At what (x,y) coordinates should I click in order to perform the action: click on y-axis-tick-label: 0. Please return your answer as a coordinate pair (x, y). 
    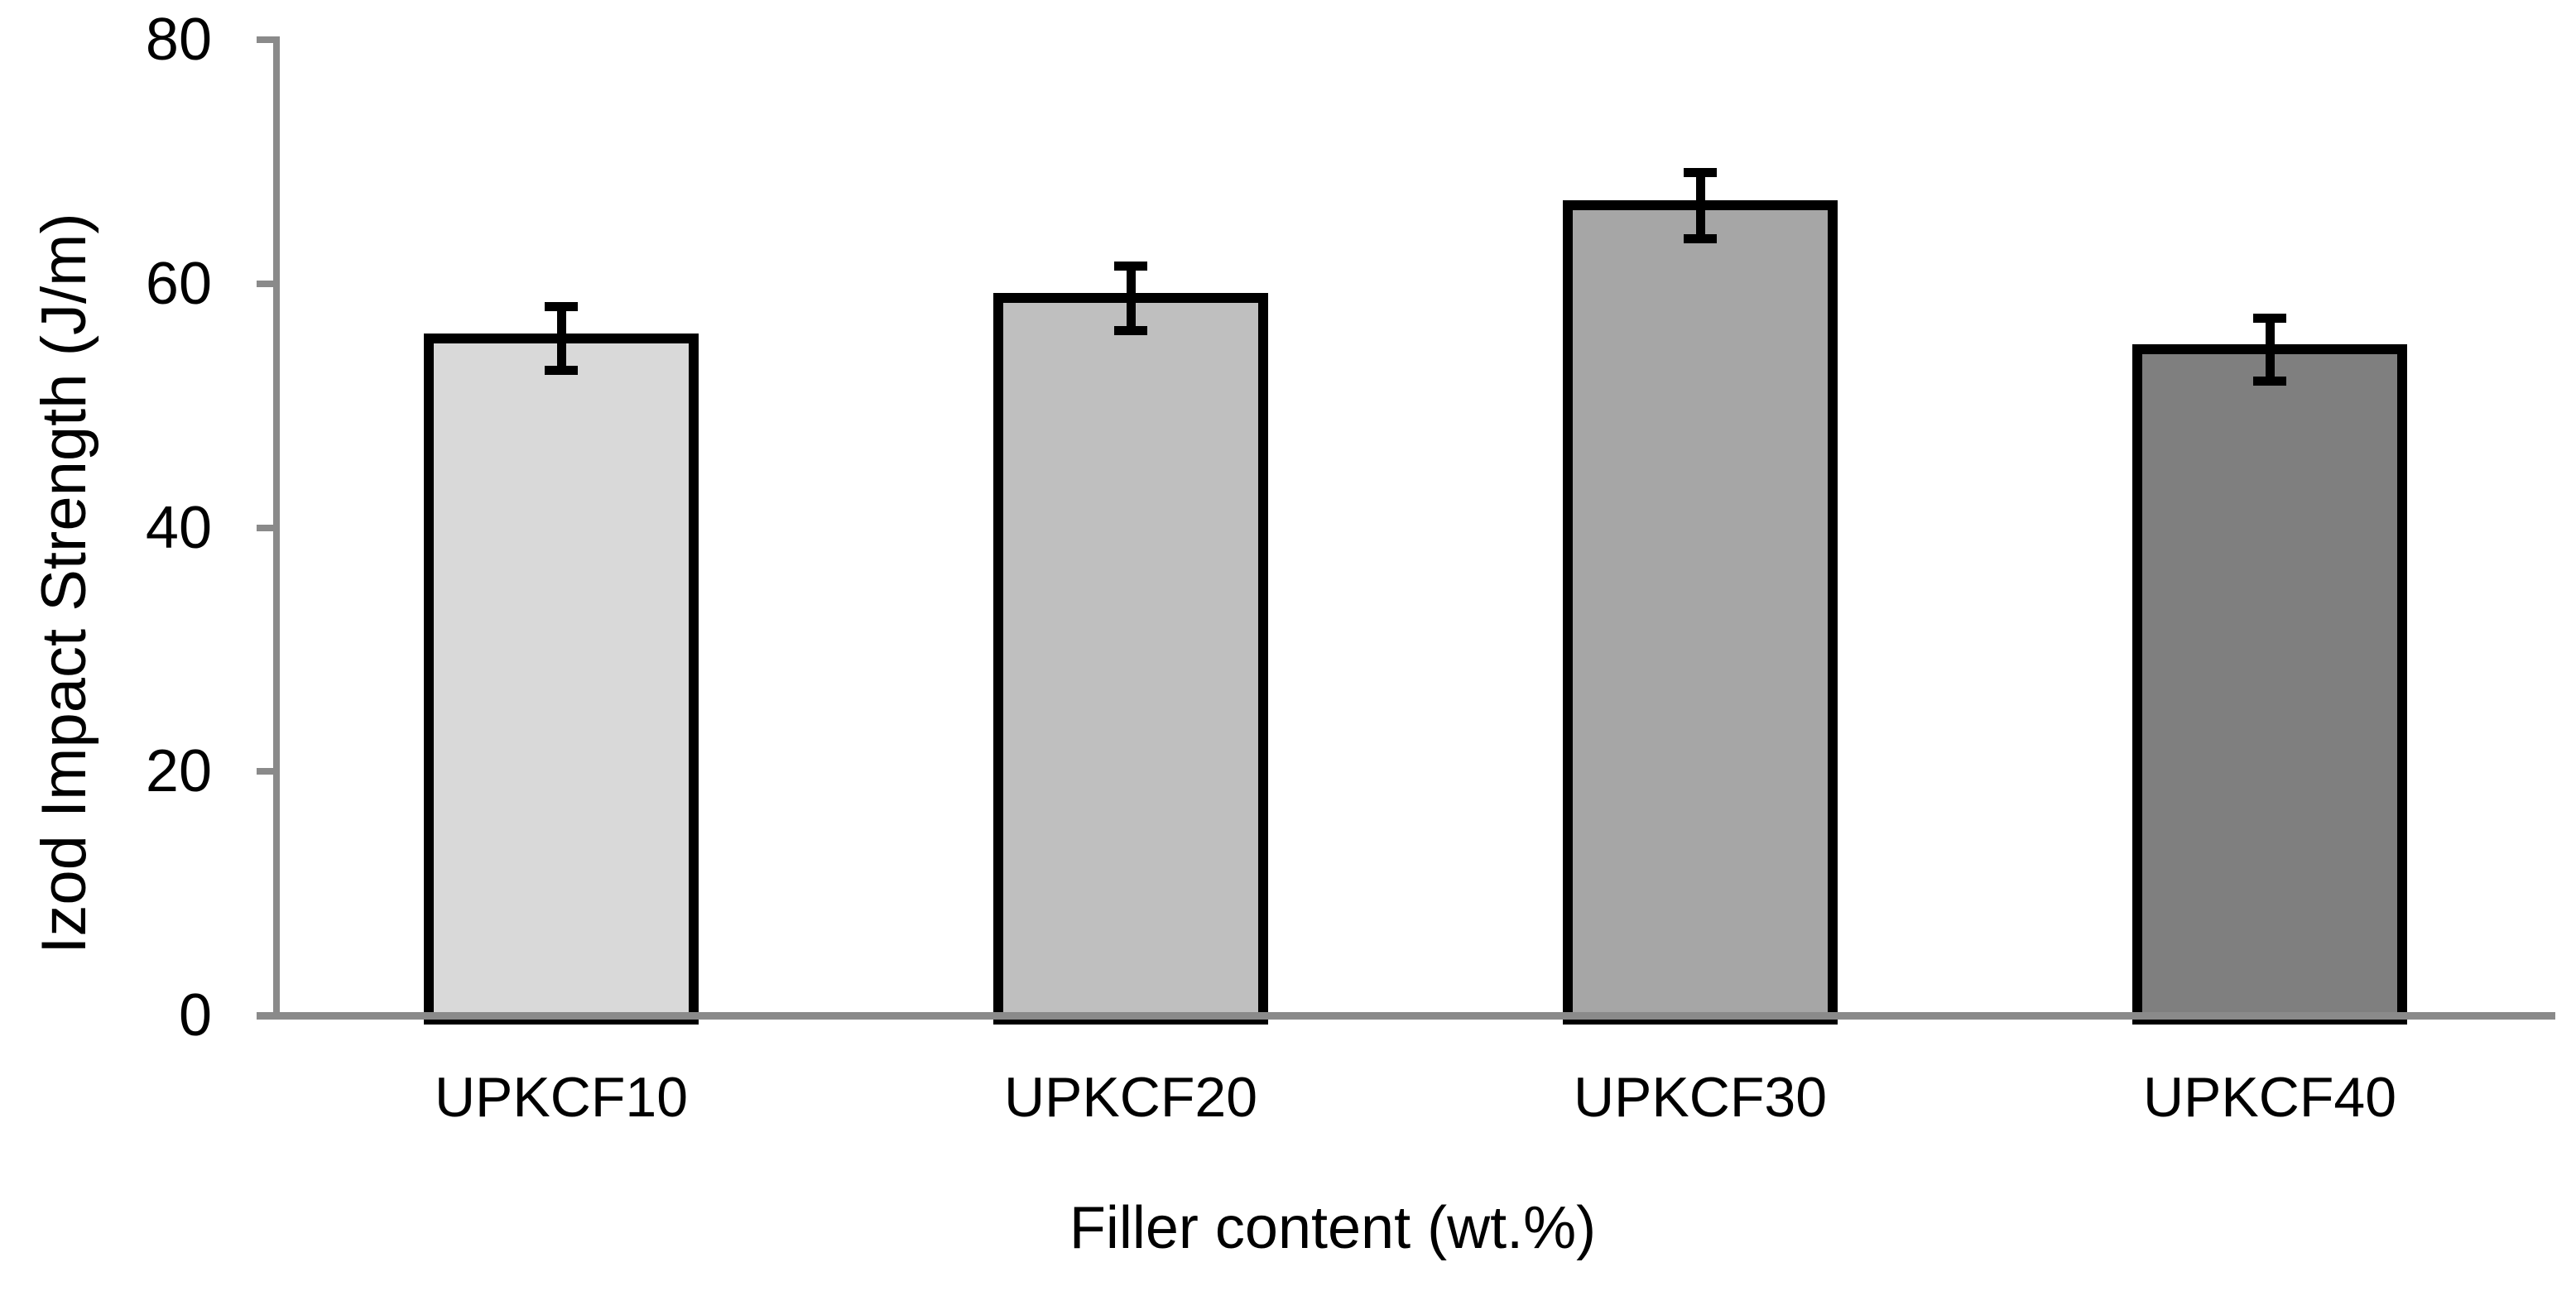
    Looking at the image, I should click on (195, 1015).